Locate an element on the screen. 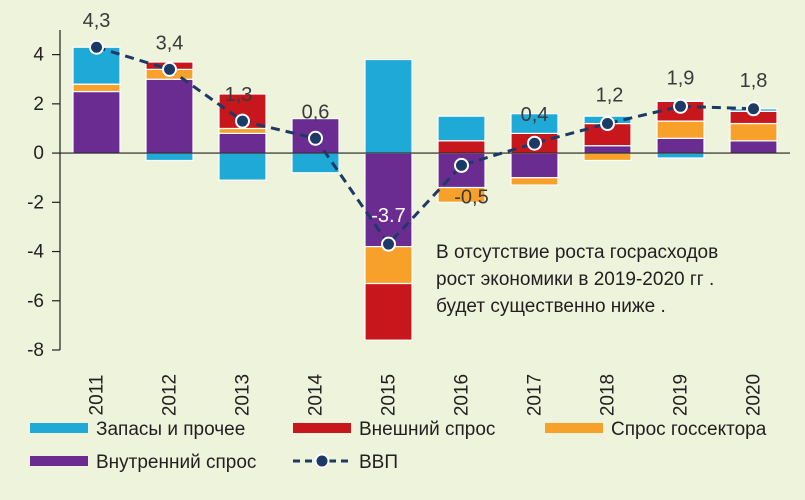 This screenshot has height=500, width=805. x-tick-label: 2016 is located at coordinates (462, 395).